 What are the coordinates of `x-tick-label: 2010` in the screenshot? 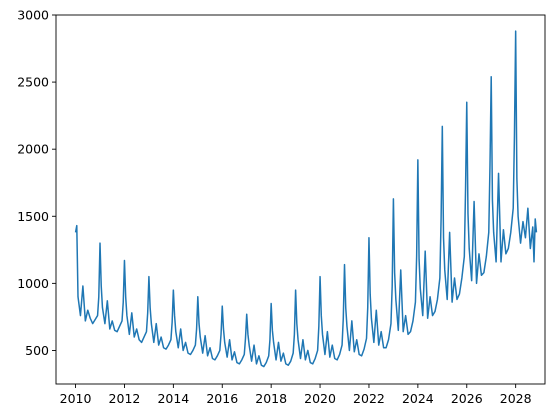 It's located at (76, 398).